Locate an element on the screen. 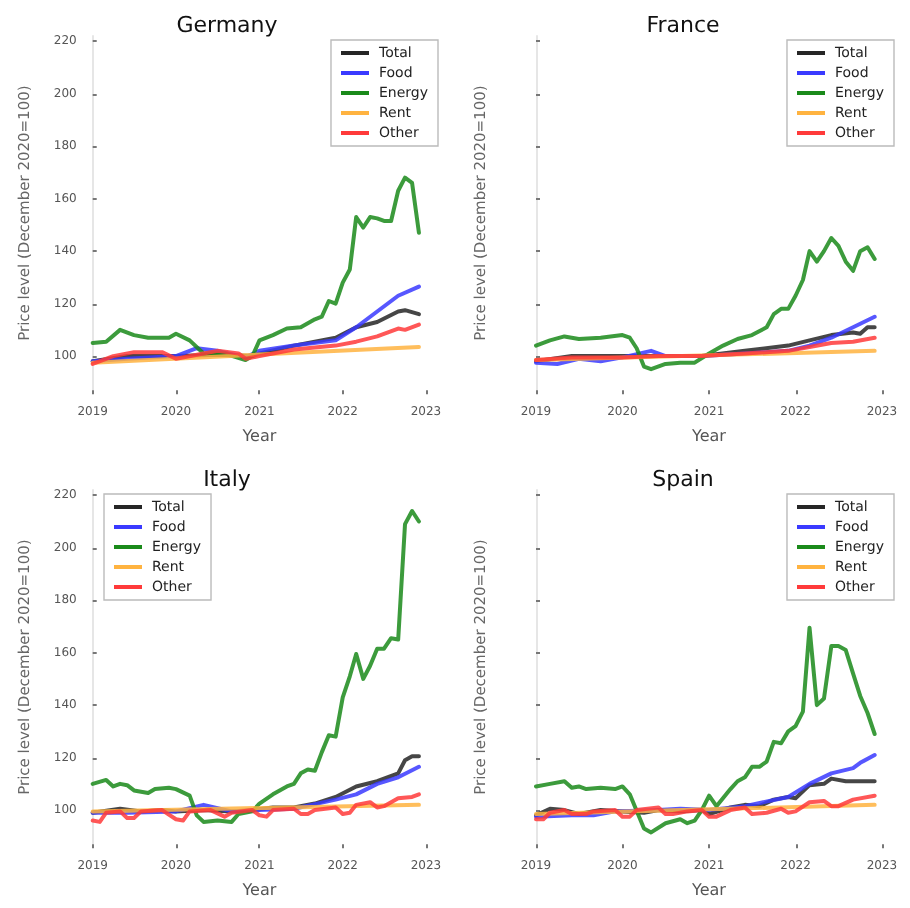 The width and height of the screenshot is (910, 908). chart-title: Spain is located at coordinates (683, 479).